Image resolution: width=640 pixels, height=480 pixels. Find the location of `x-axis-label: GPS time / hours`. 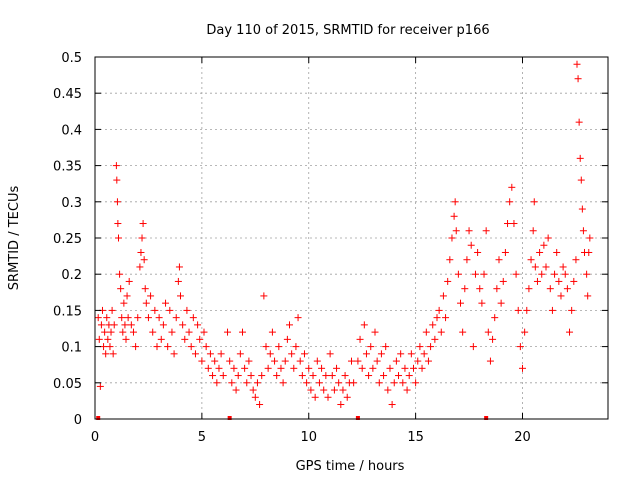

x-axis-label: GPS time / hours is located at coordinates (350, 466).